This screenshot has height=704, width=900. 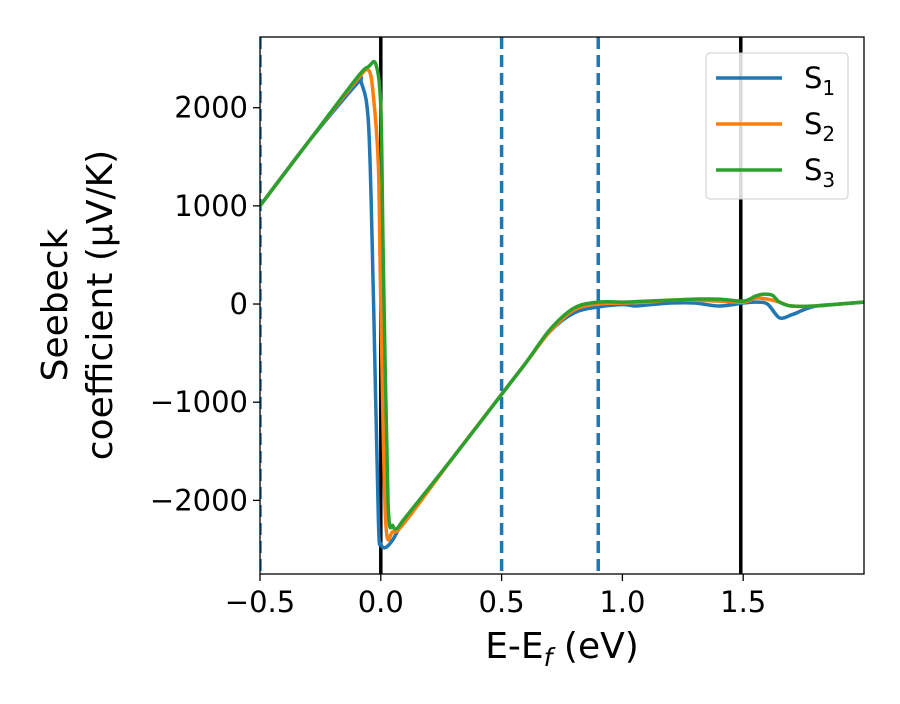 What do you see at coordinates (199, 500) in the screenshot?
I see `y-tick-label: −2000` at bounding box center [199, 500].